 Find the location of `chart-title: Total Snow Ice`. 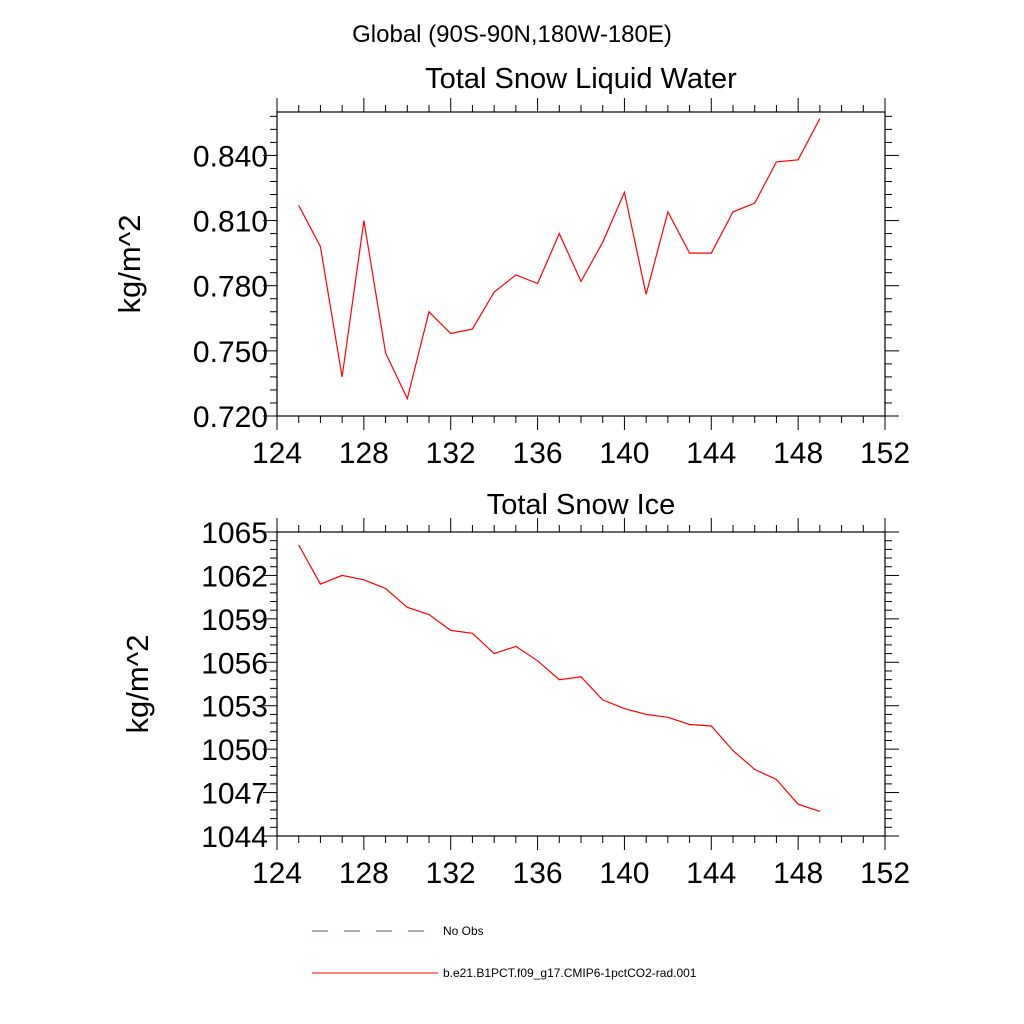

chart-title: Total Snow Ice is located at coordinates (581, 505).